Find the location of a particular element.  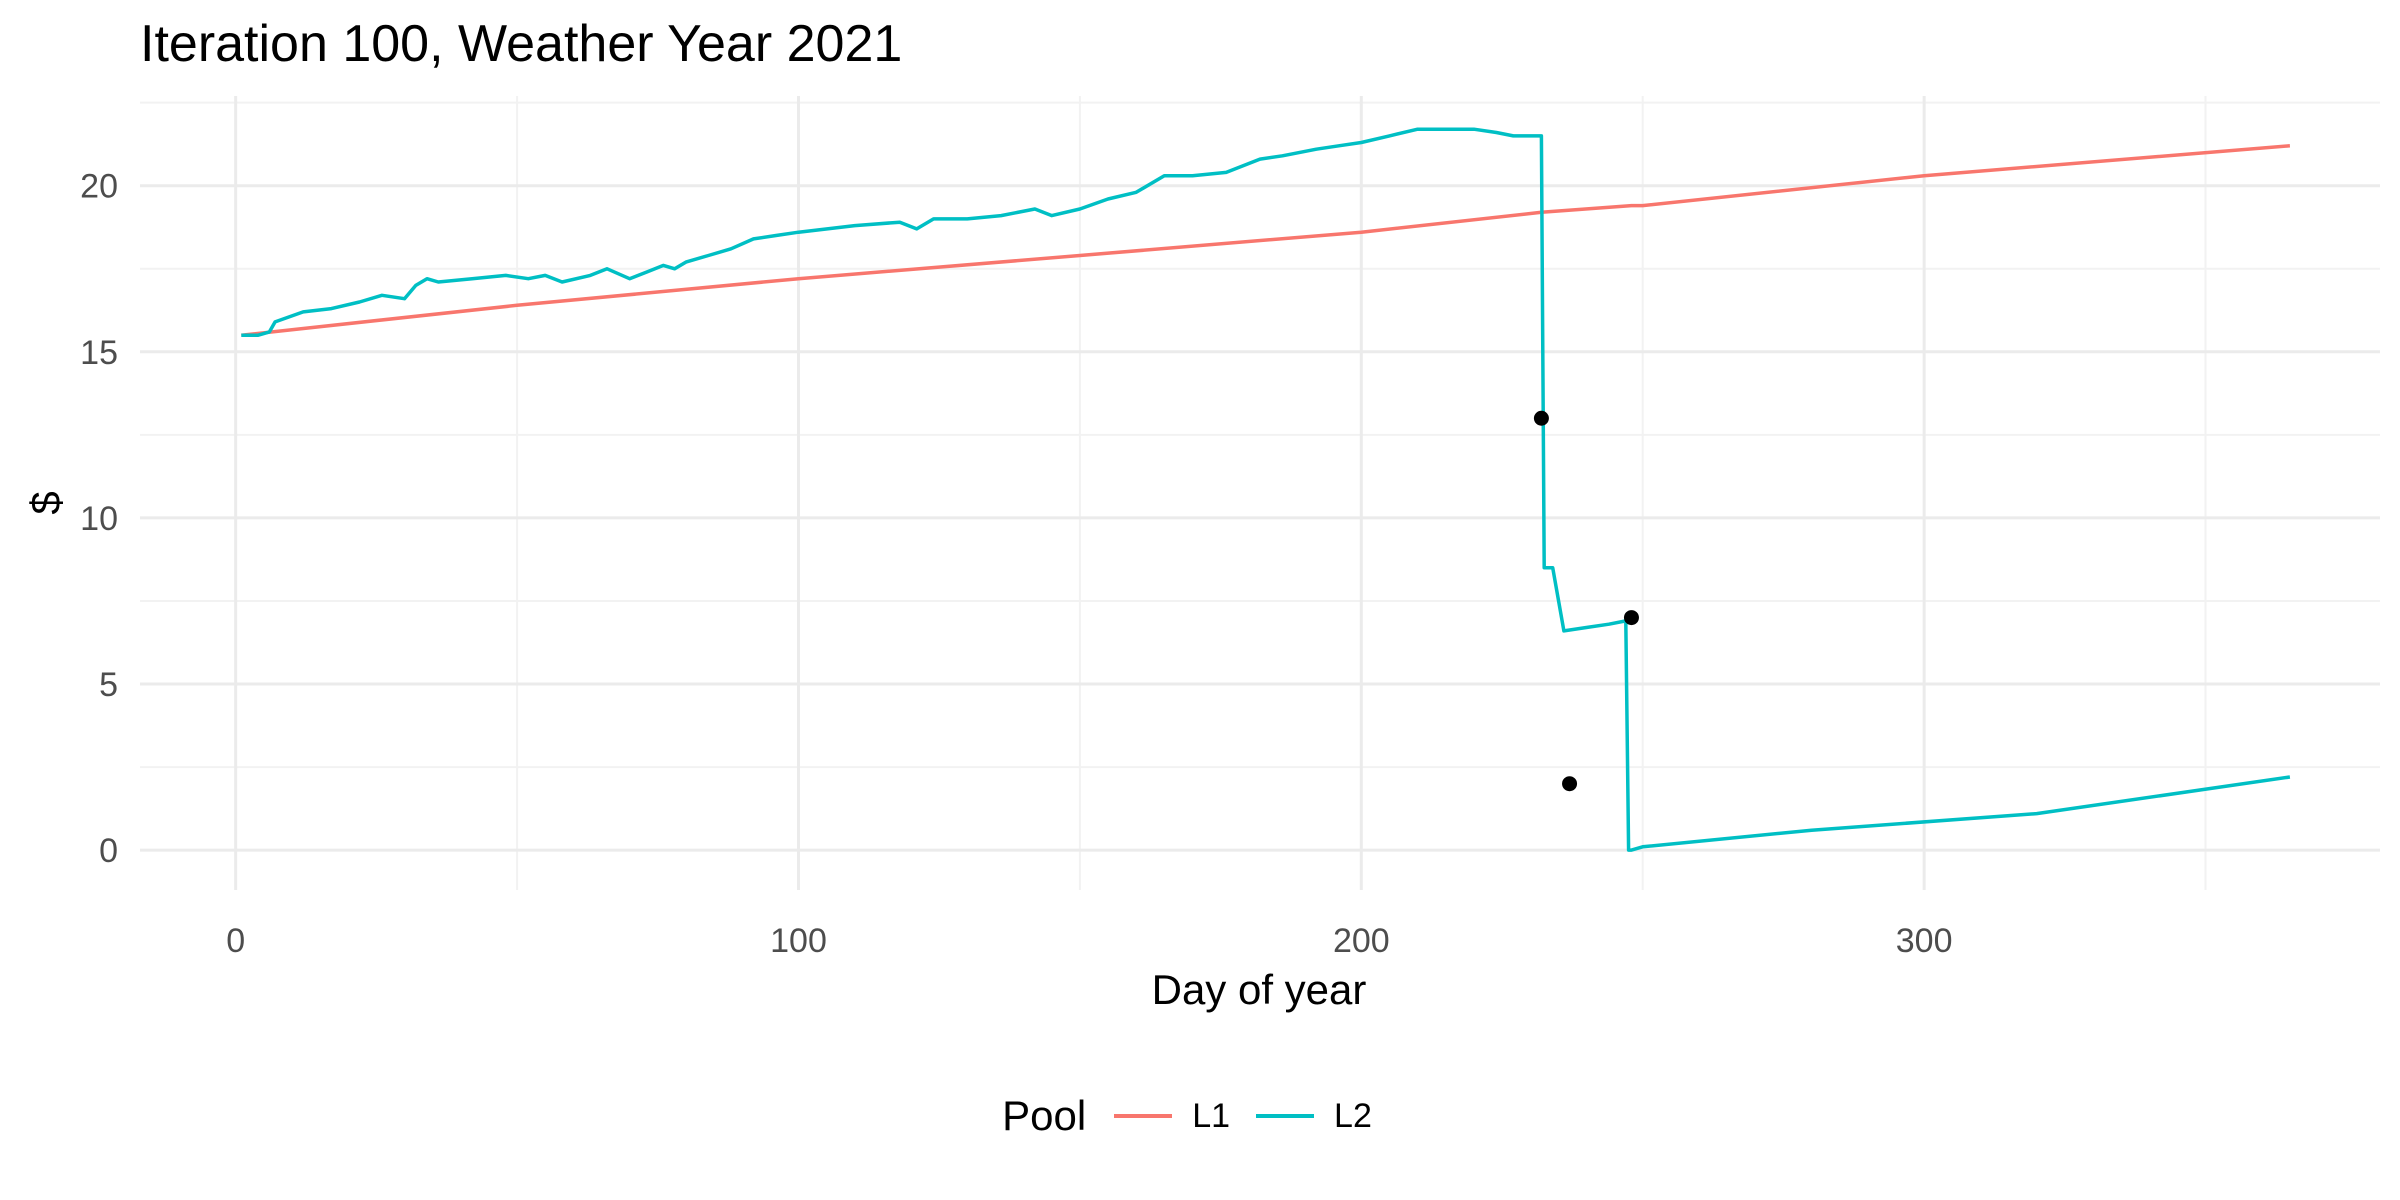

chart-title: Iteration 100, Weather Year 2021 is located at coordinates (521, 44).